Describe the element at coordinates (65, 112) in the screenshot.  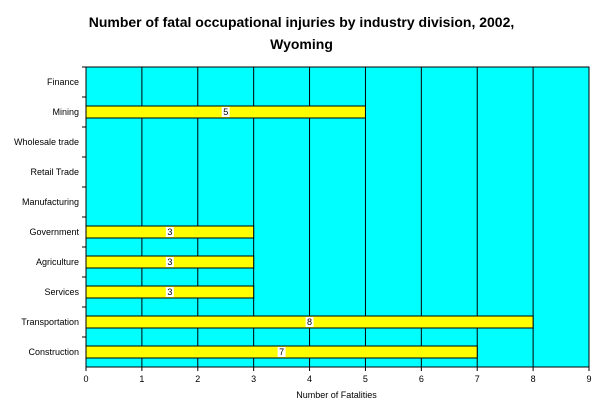
I see `y-tick-label-1: Mining` at that location.